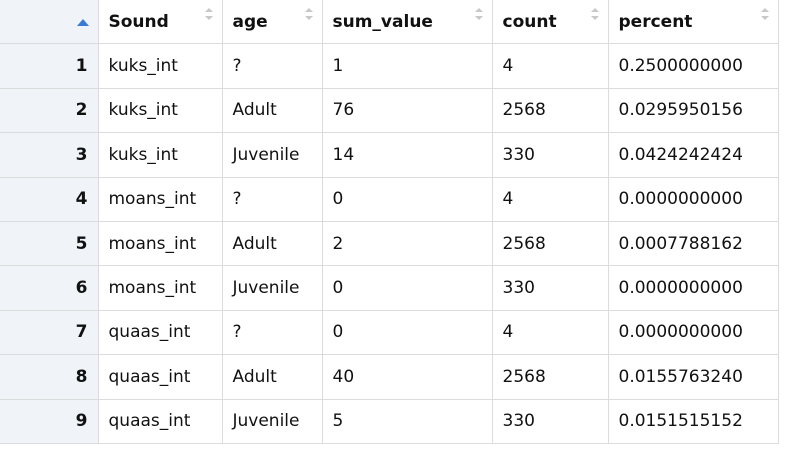  I want to click on table-row: 9 quaas_int Juvenile 5 330 0.0151515152, so click(389, 421).